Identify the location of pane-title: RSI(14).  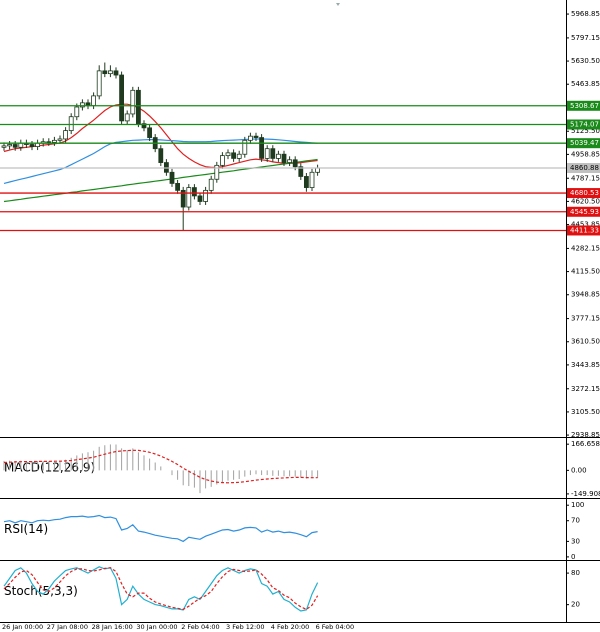
(26, 529).